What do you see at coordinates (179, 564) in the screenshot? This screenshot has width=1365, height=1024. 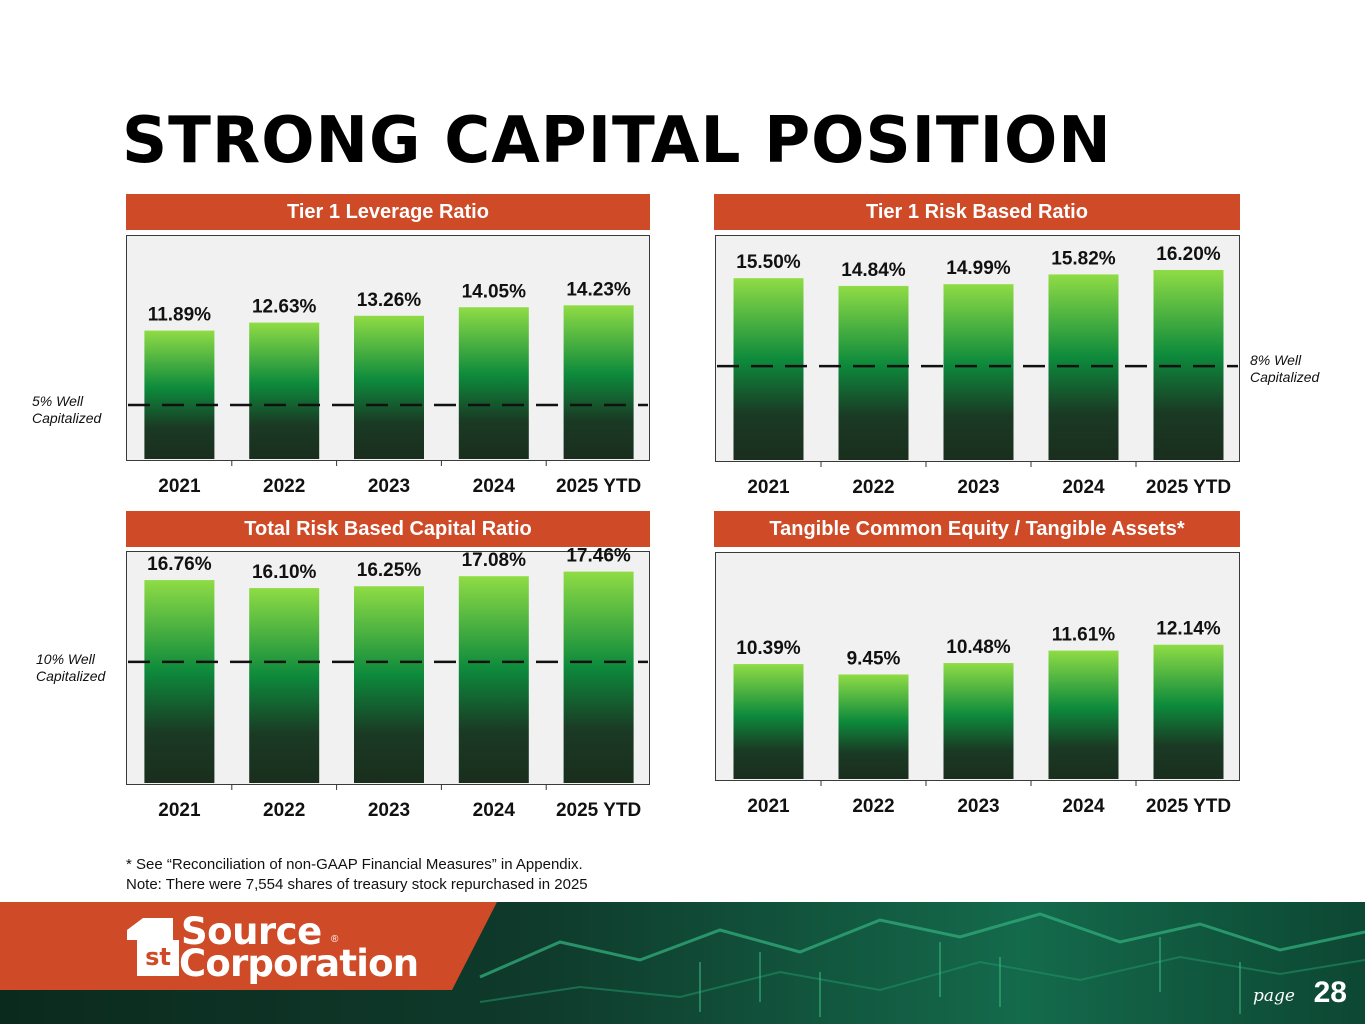 I see `total-risk-data-label: 16.76%` at bounding box center [179, 564].